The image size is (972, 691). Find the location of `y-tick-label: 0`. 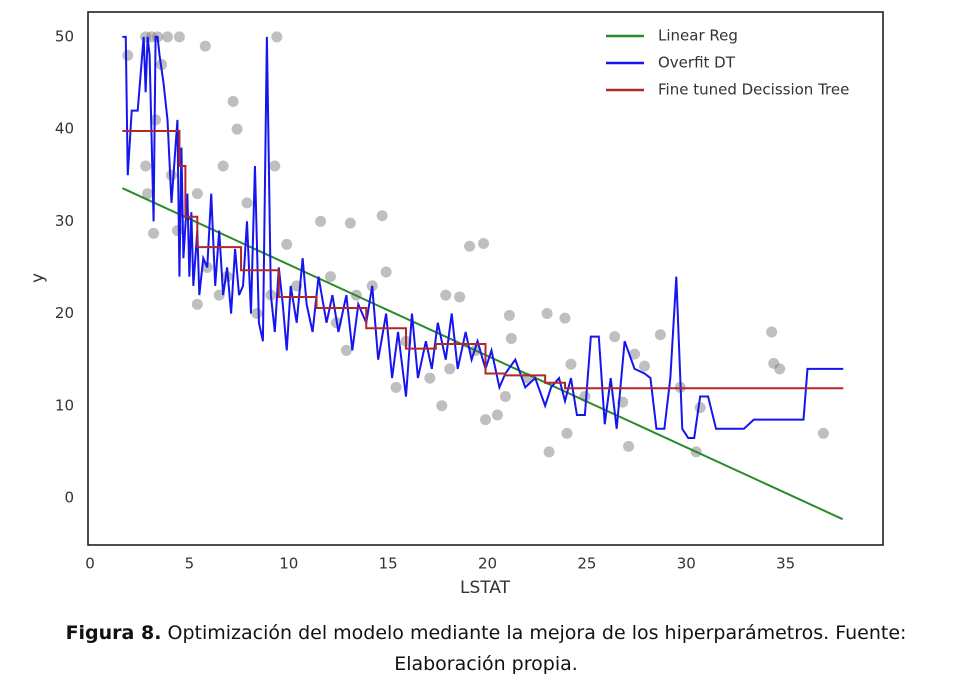

y-tick-label: 0 is located at coordinates (69, 497).